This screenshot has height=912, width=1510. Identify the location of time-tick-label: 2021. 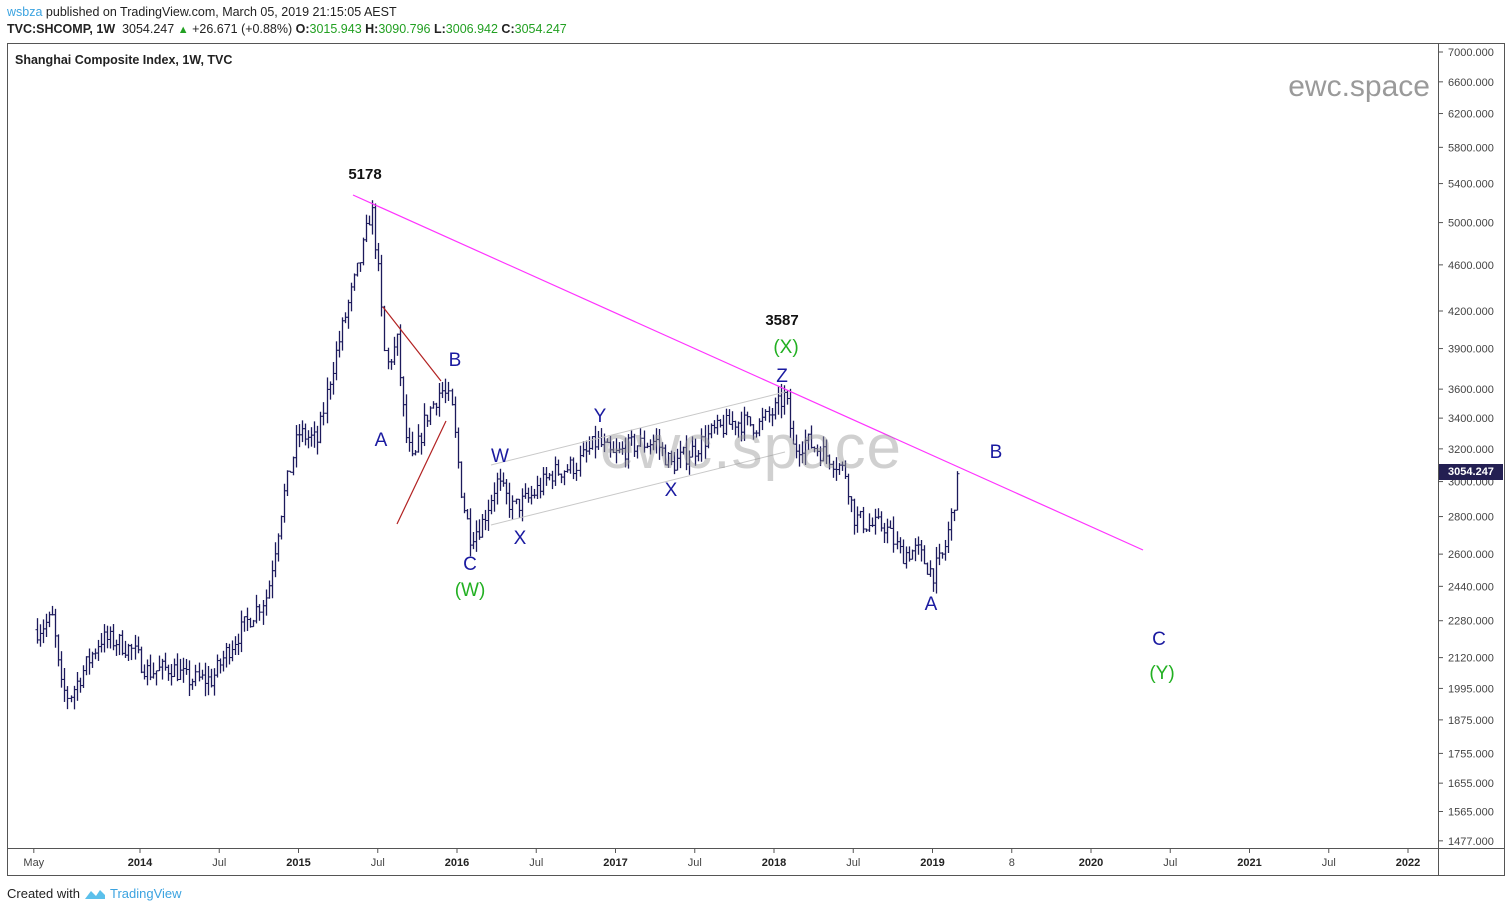
(1249, 863).